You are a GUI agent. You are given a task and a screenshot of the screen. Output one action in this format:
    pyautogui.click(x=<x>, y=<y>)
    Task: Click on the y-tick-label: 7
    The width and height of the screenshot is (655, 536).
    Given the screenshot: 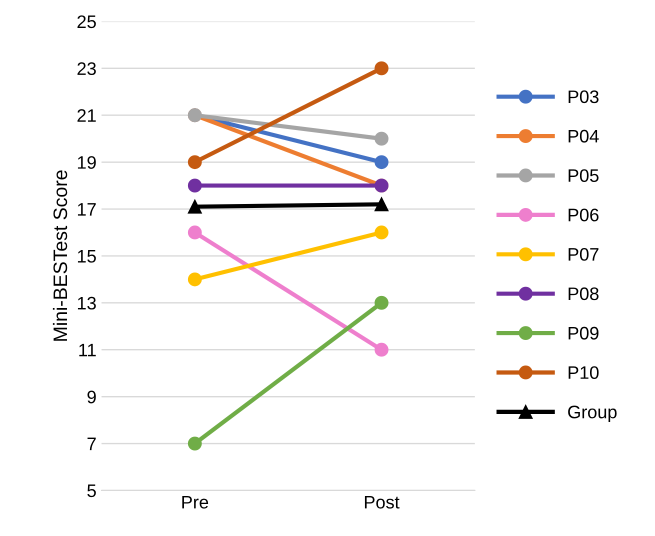 What is the action you would take?
    pyautogui.click(x=92, y=444)
    